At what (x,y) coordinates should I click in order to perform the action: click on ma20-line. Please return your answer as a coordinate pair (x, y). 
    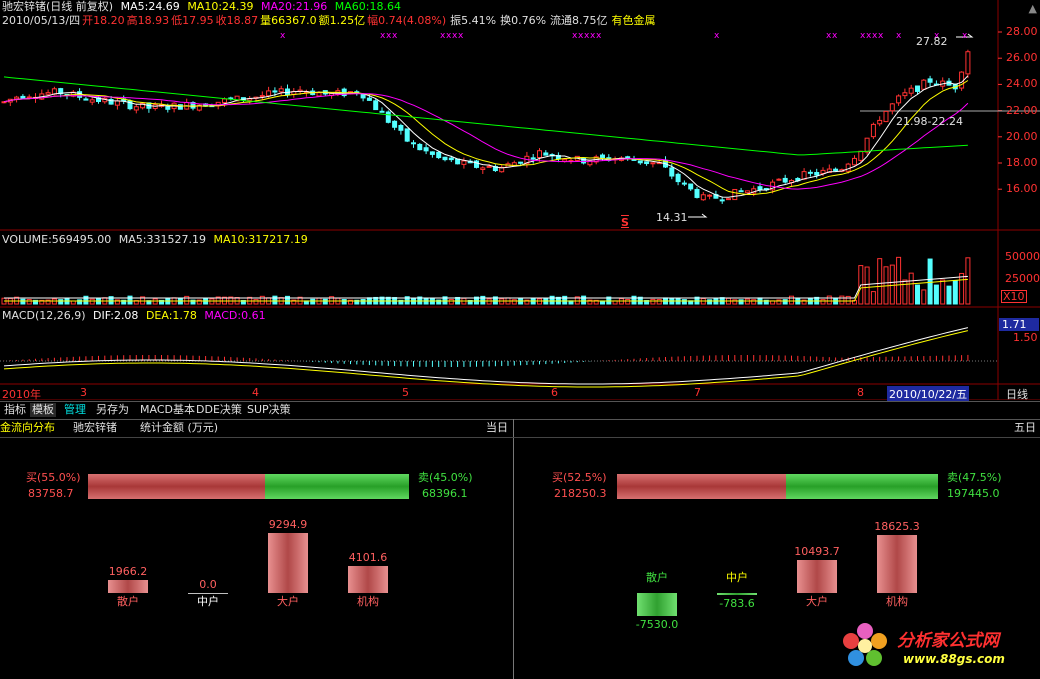
    Looking at the image, I should click on (486, 141).